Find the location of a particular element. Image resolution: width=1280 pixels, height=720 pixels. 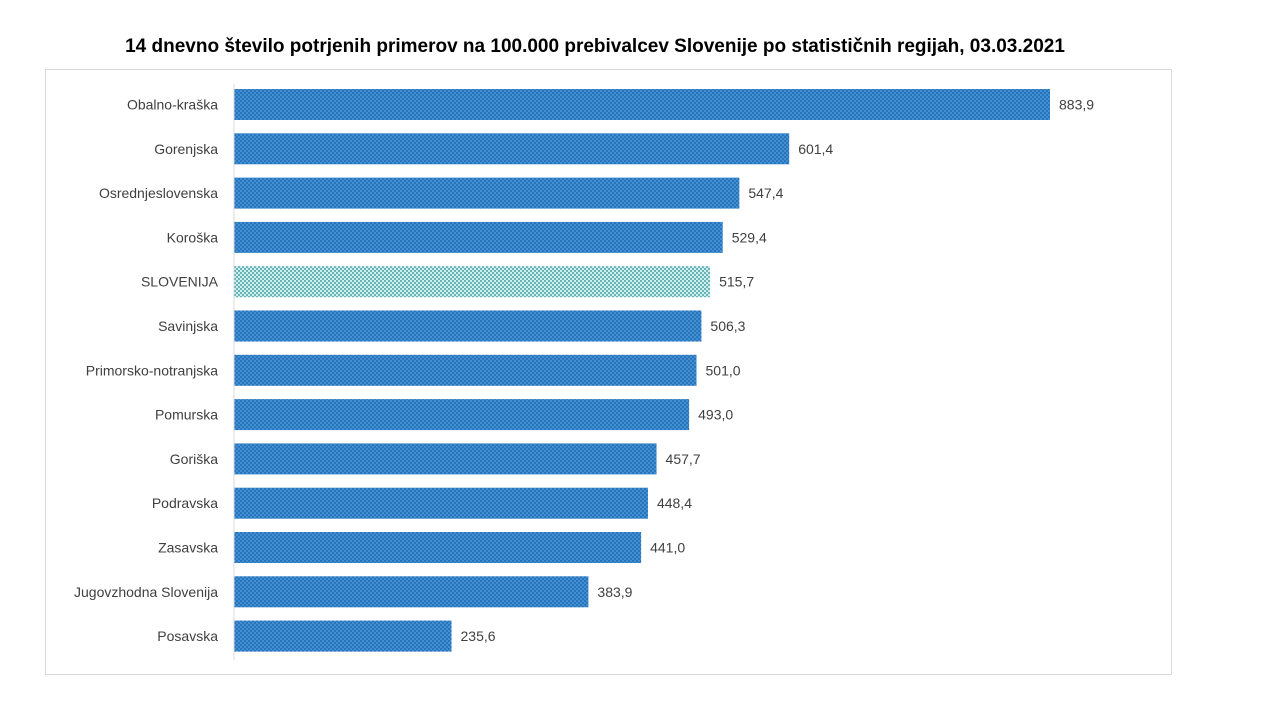

value-label: 601,4 is located at coordinates (815, 149).